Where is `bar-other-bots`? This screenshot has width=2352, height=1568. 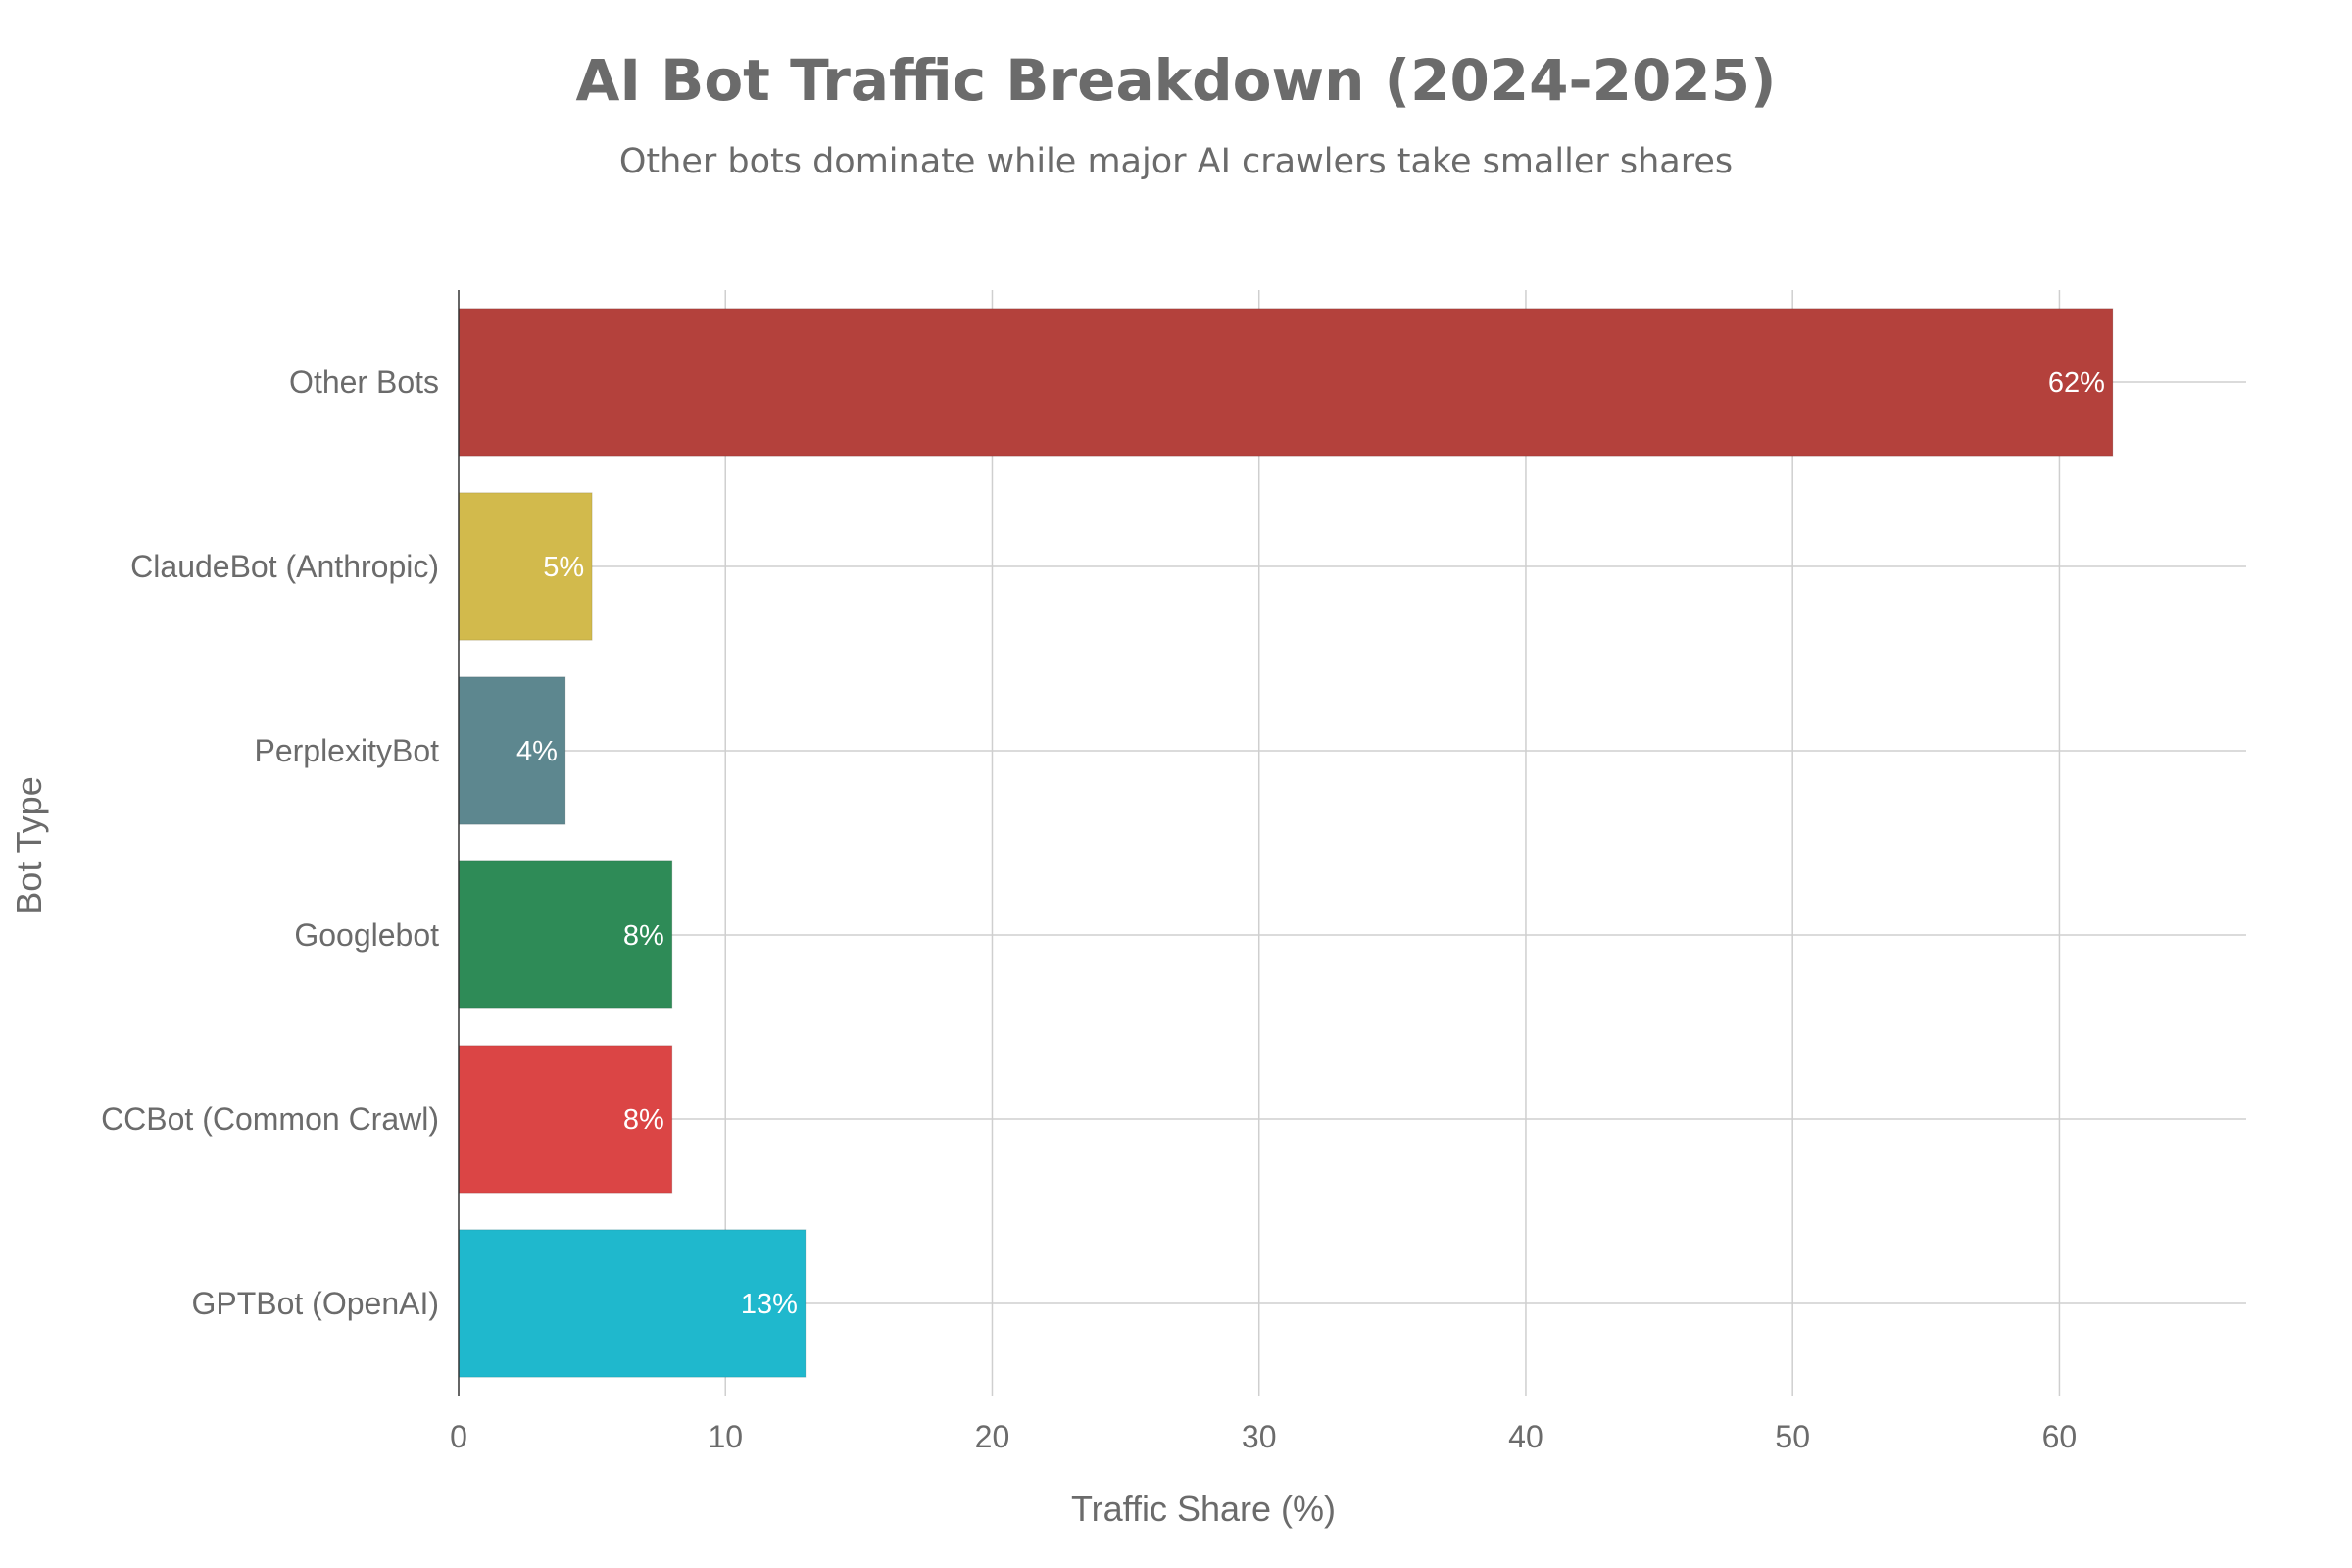
bar-other-bots is located at coordinates (1286, 382).